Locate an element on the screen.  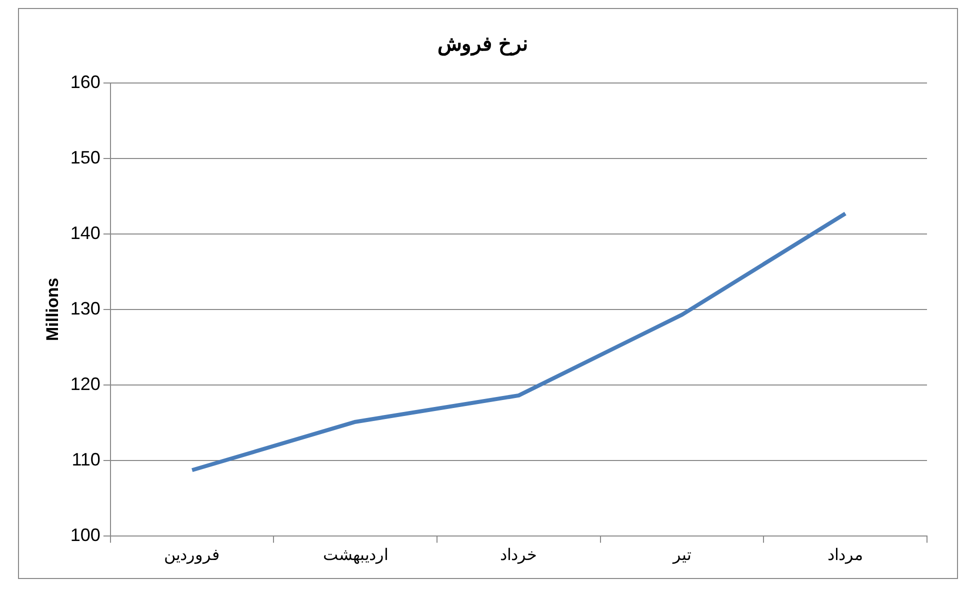
y-tick-label: 150 is located at coordinates (85, 157).